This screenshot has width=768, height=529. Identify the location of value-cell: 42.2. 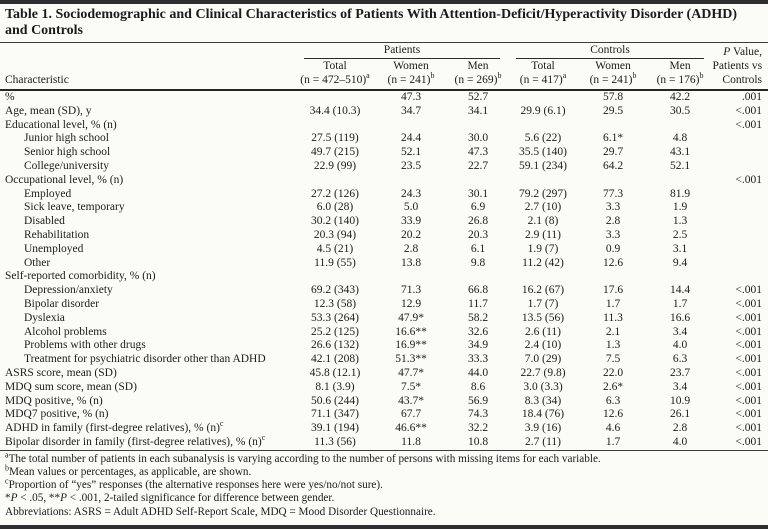
(680, 97).